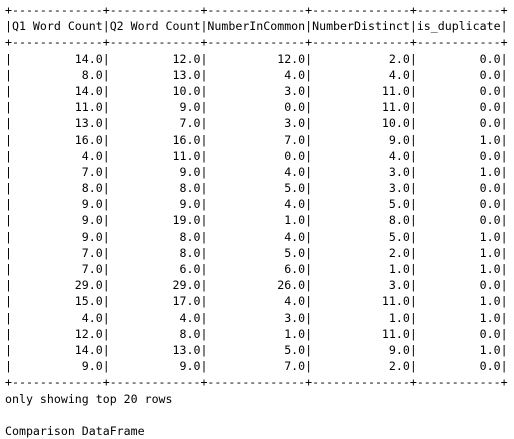  Describe the element at coordinates (256, 220) in the screenshot. I see `table-row: | 9.0| 19.0| 1.0| 8.0| 0.0|` at that location.